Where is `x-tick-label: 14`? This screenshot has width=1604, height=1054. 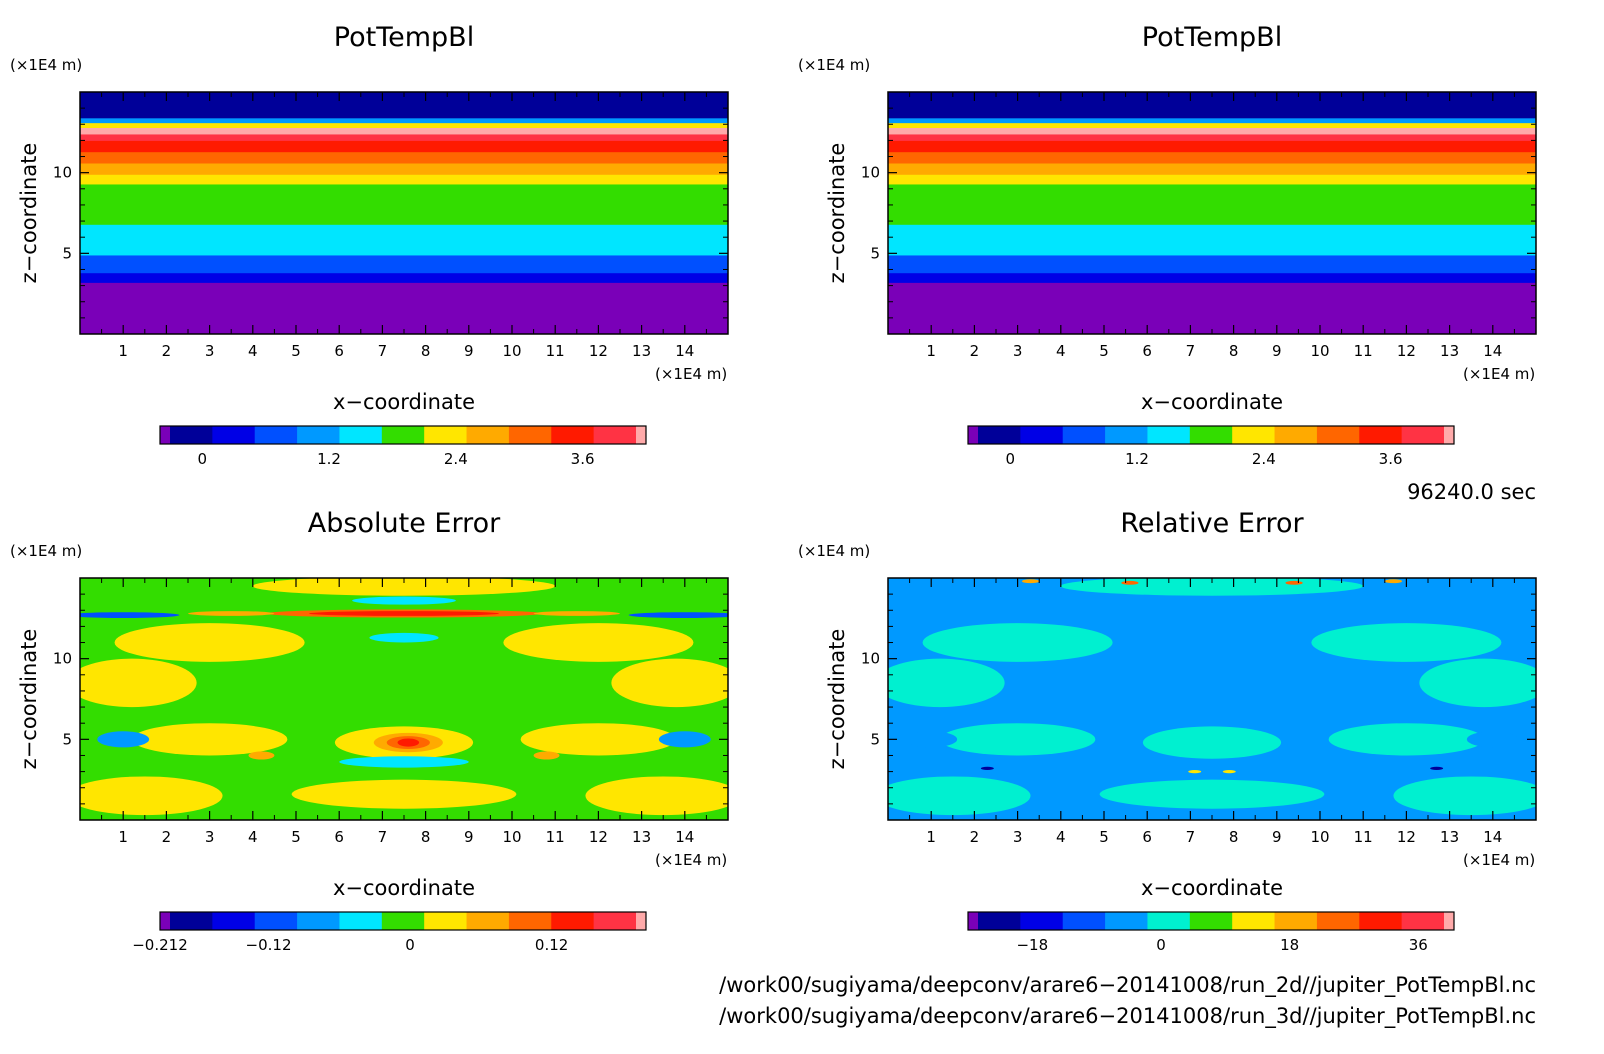 x-tick-label: 14 is located at coordinates (1492, 351).